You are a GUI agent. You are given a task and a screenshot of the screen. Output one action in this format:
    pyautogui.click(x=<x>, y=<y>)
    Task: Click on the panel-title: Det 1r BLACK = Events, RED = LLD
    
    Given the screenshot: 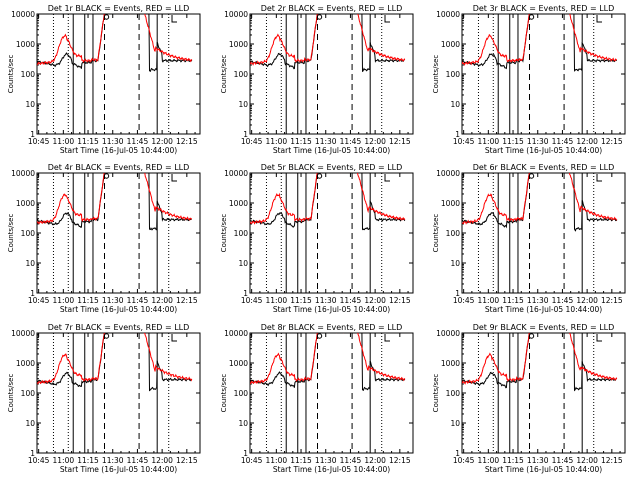 What is the action you would take?
    pyautogui.click(x=119, y=8)
    